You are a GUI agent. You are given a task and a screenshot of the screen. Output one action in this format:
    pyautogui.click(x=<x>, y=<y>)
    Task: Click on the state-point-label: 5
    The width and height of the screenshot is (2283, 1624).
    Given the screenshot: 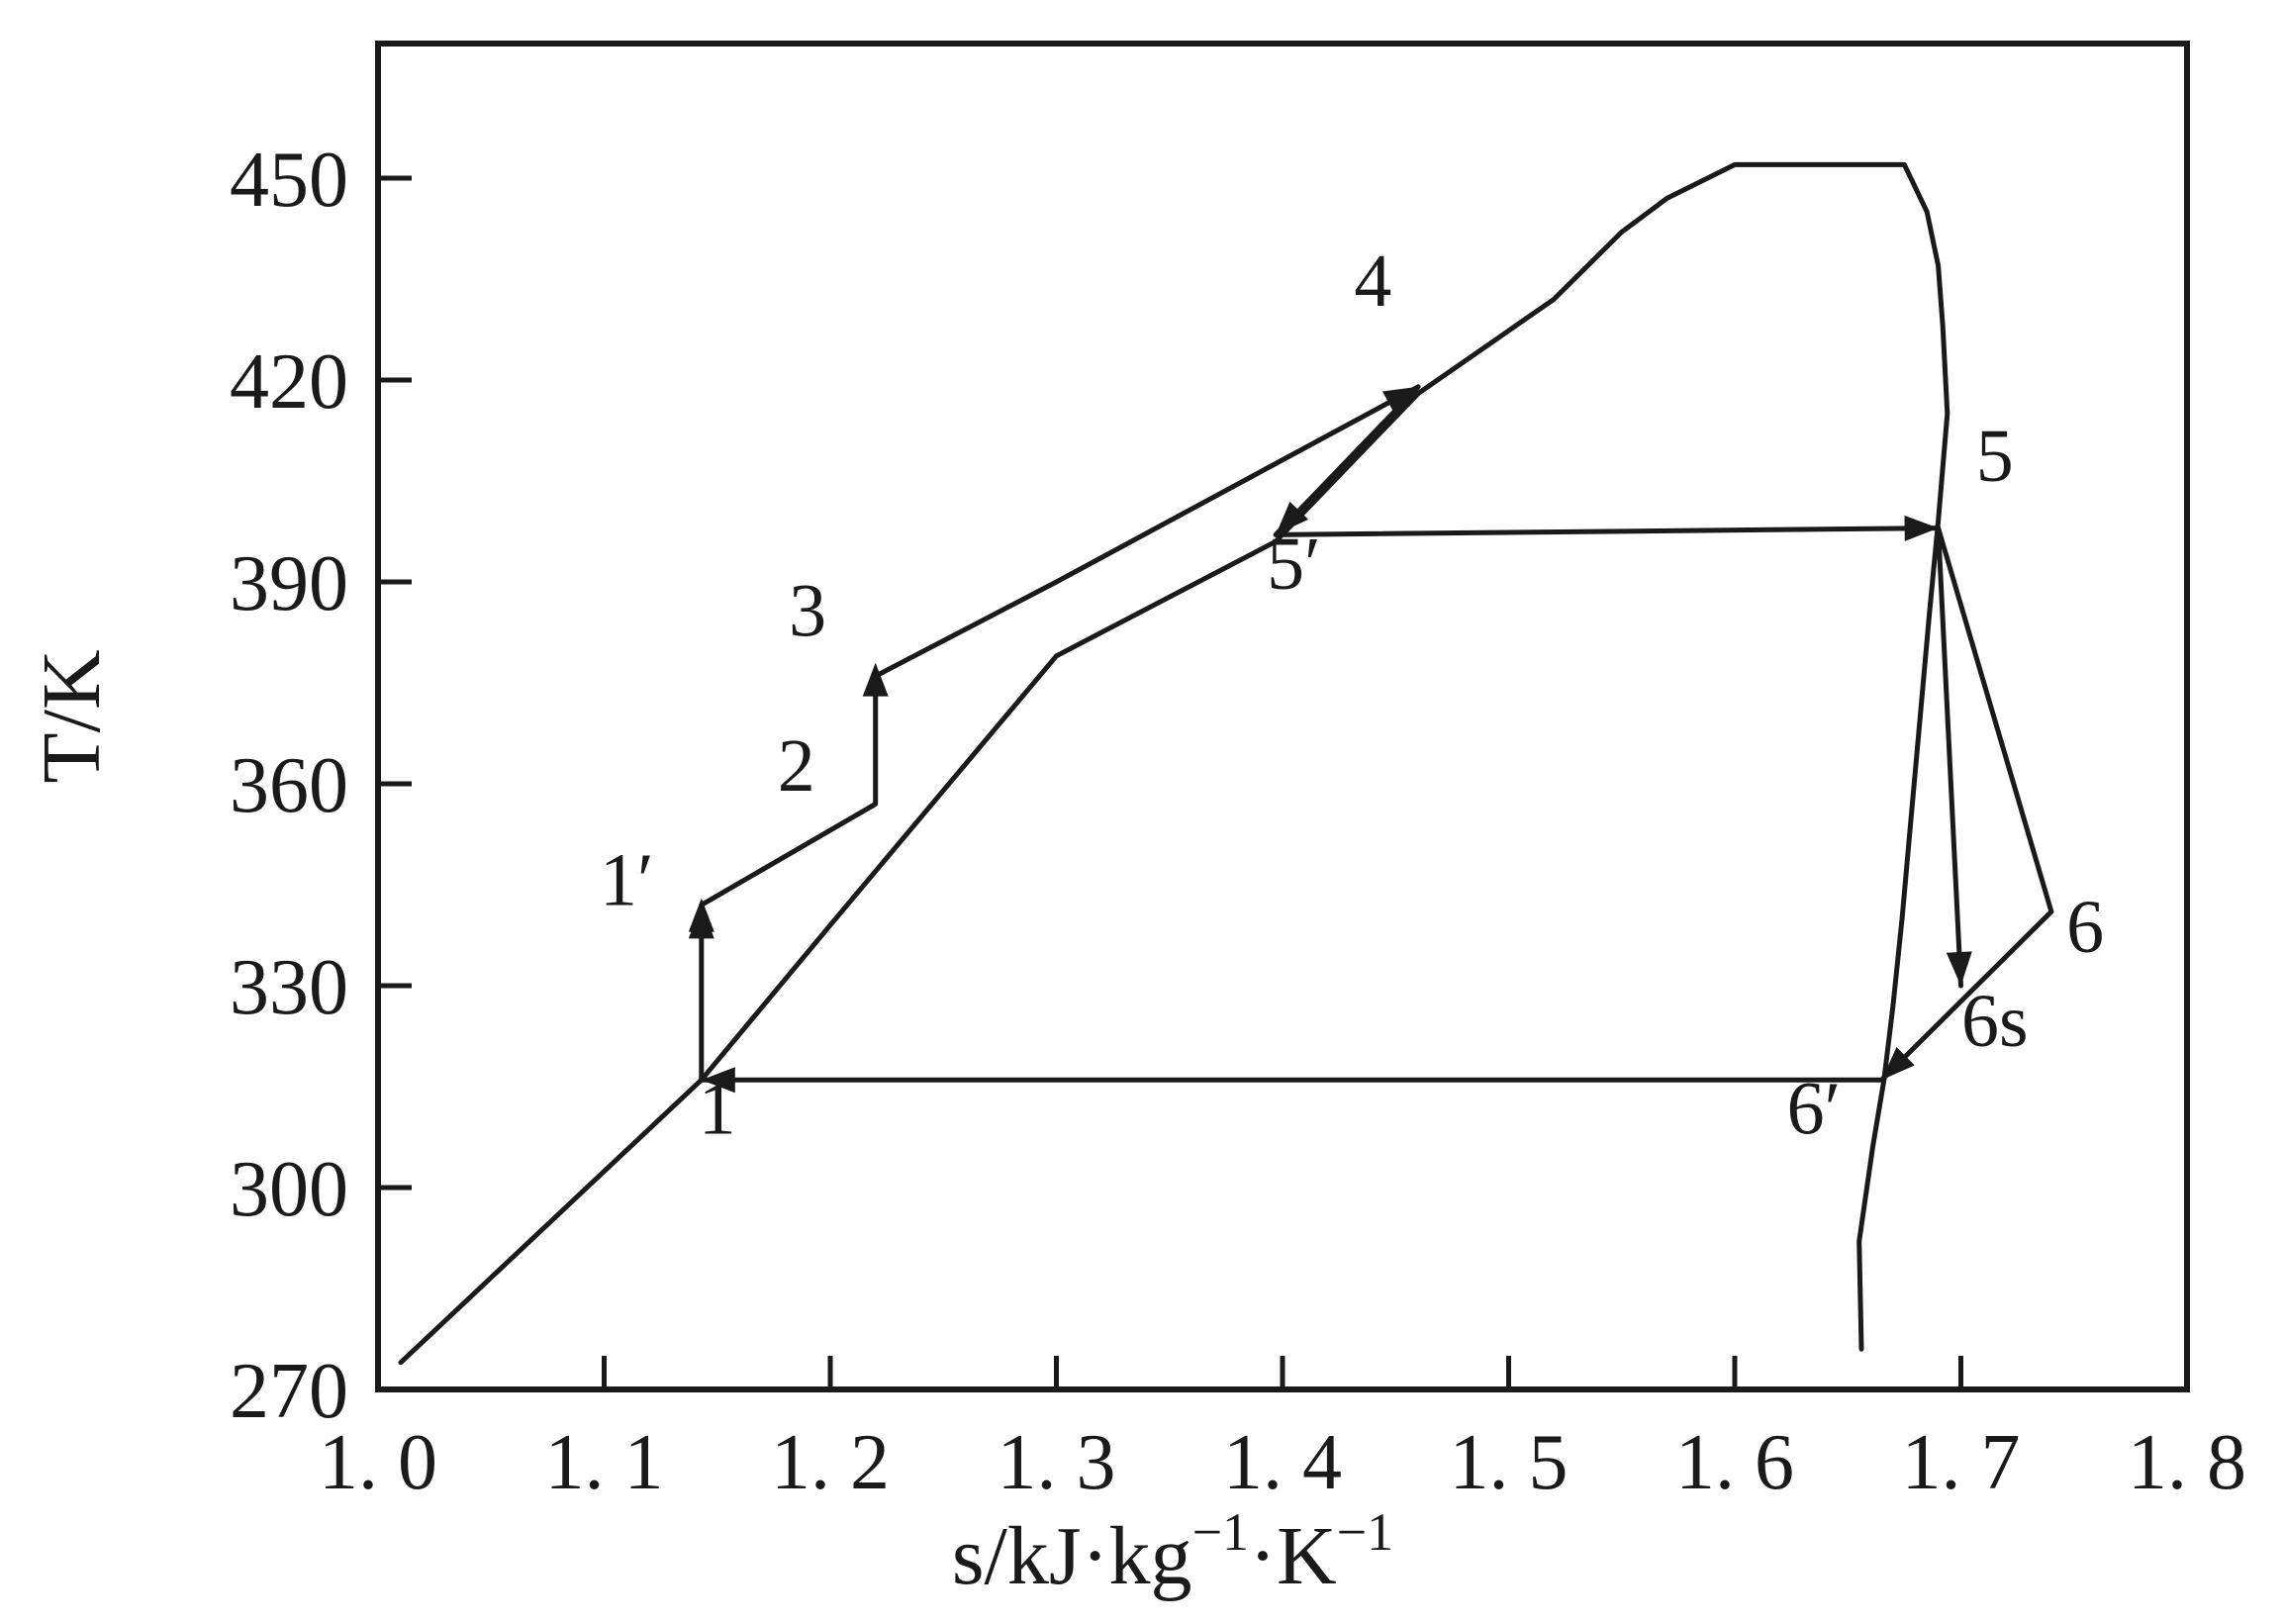 What is the action you would take?
    pyautogui.click(x=1995, y=456)
    